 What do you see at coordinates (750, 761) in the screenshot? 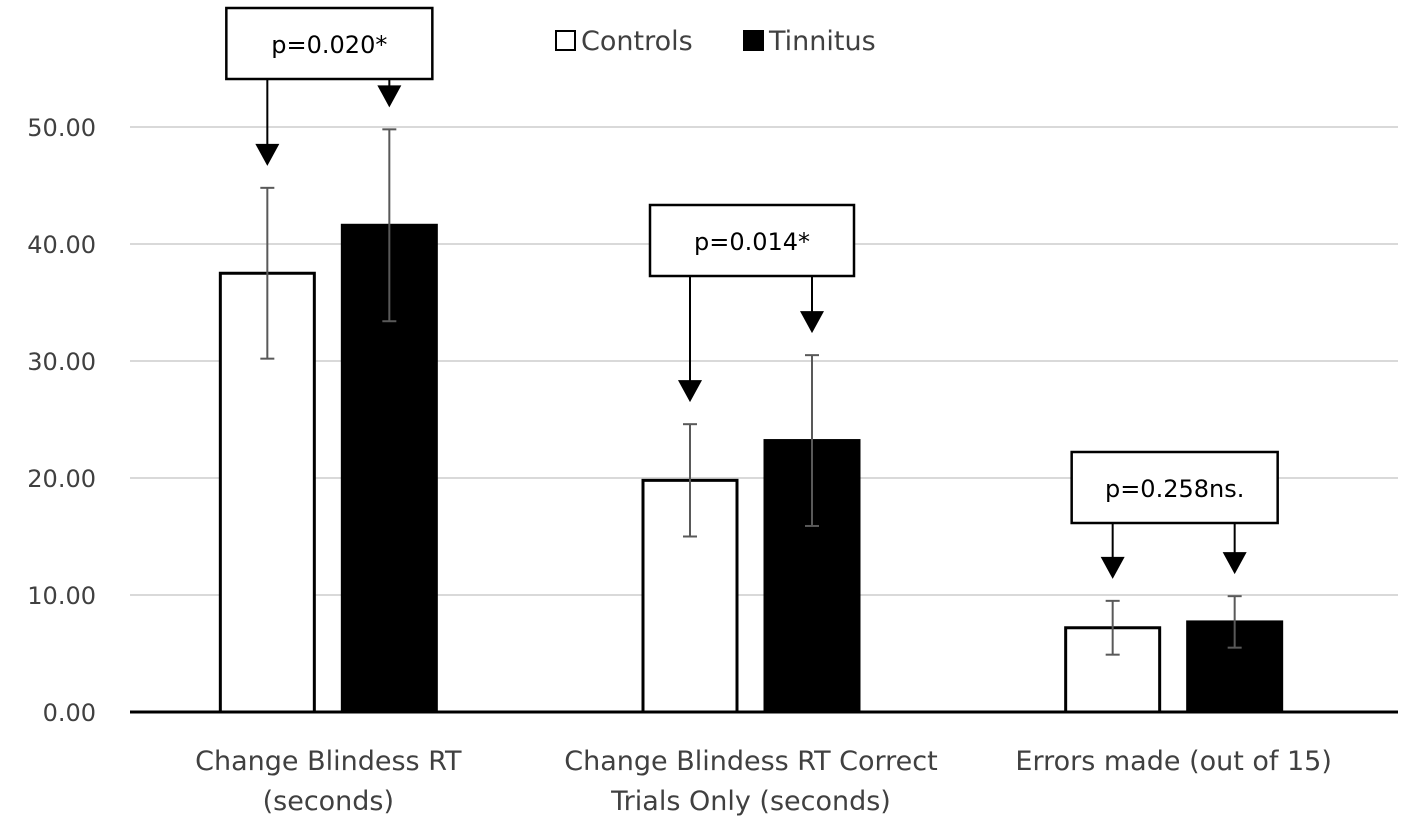
I see `x-category-label: Change Blindess RT Correct` at bounding box center [750, 761].